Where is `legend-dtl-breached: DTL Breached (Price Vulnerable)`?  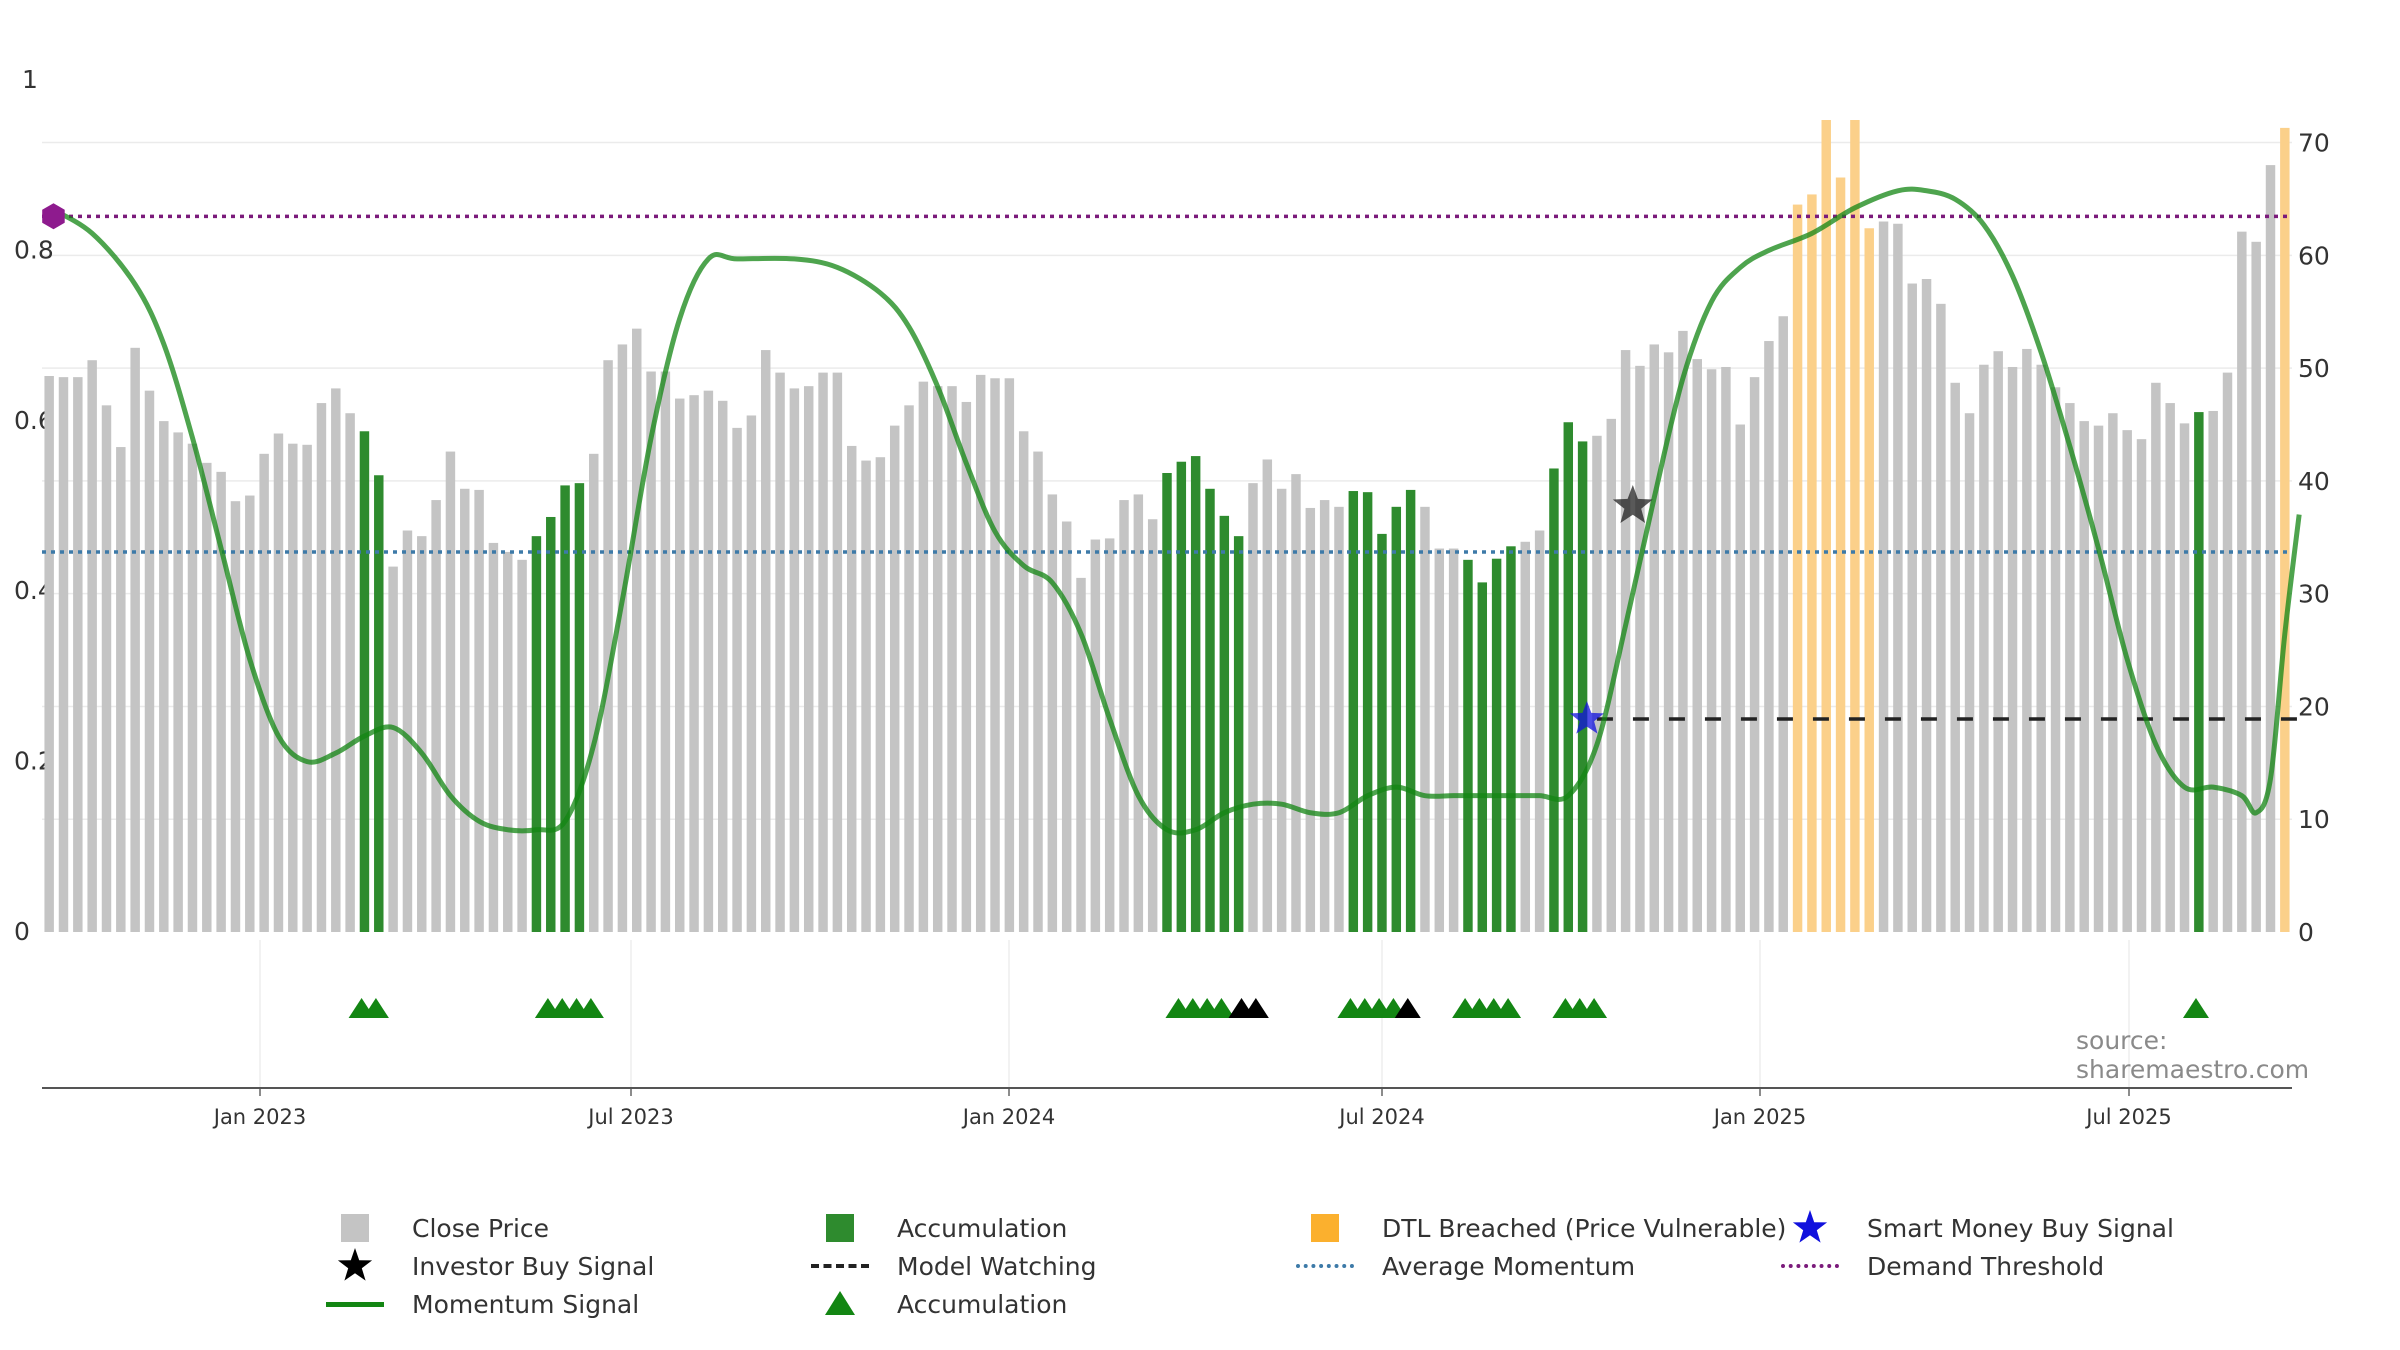 legend-dtl-breached: DTL Breached (Price Vulnerable) is located at coordinates (1538, 1228).